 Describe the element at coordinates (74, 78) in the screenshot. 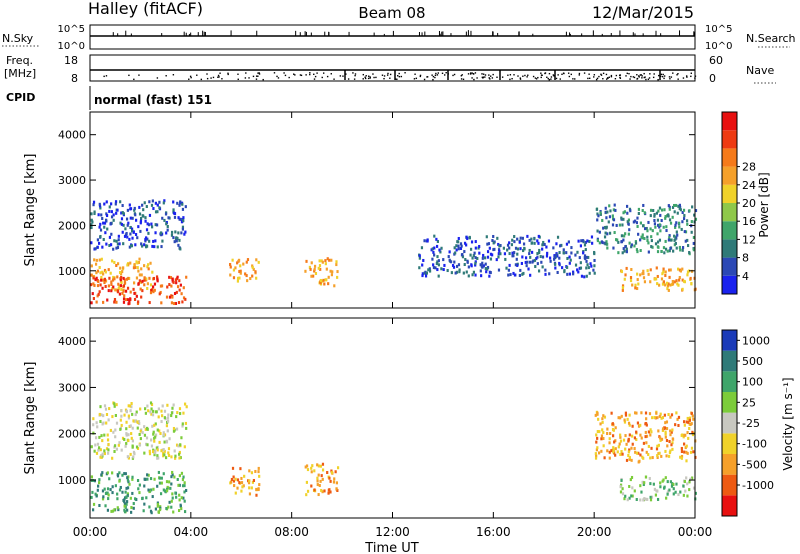

I see `freq-tick-bottom: 8` at that location.